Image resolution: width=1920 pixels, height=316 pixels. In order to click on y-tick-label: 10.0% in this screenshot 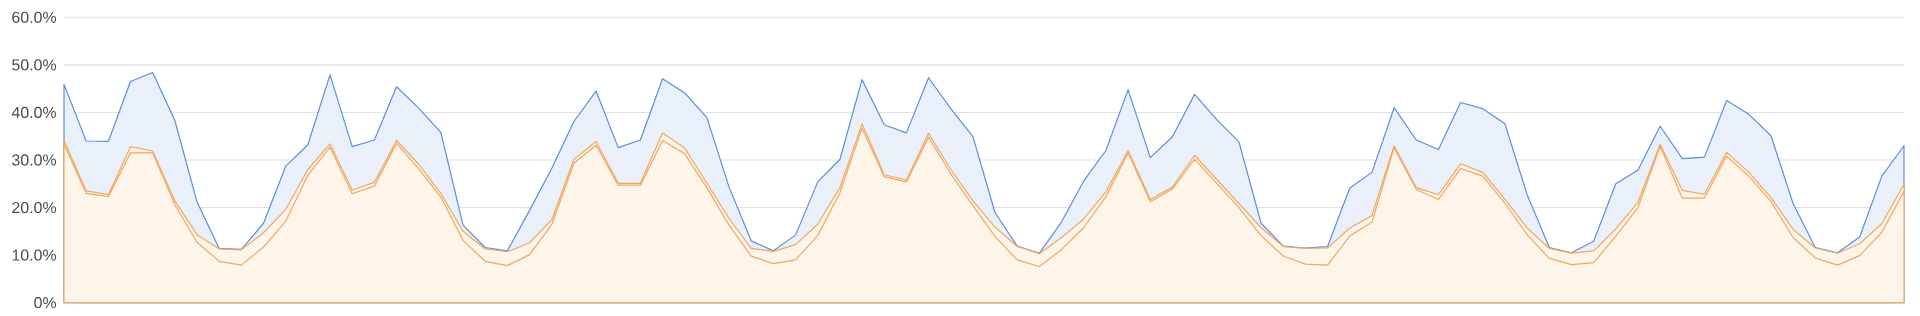, I will do `click(34, 255)`.